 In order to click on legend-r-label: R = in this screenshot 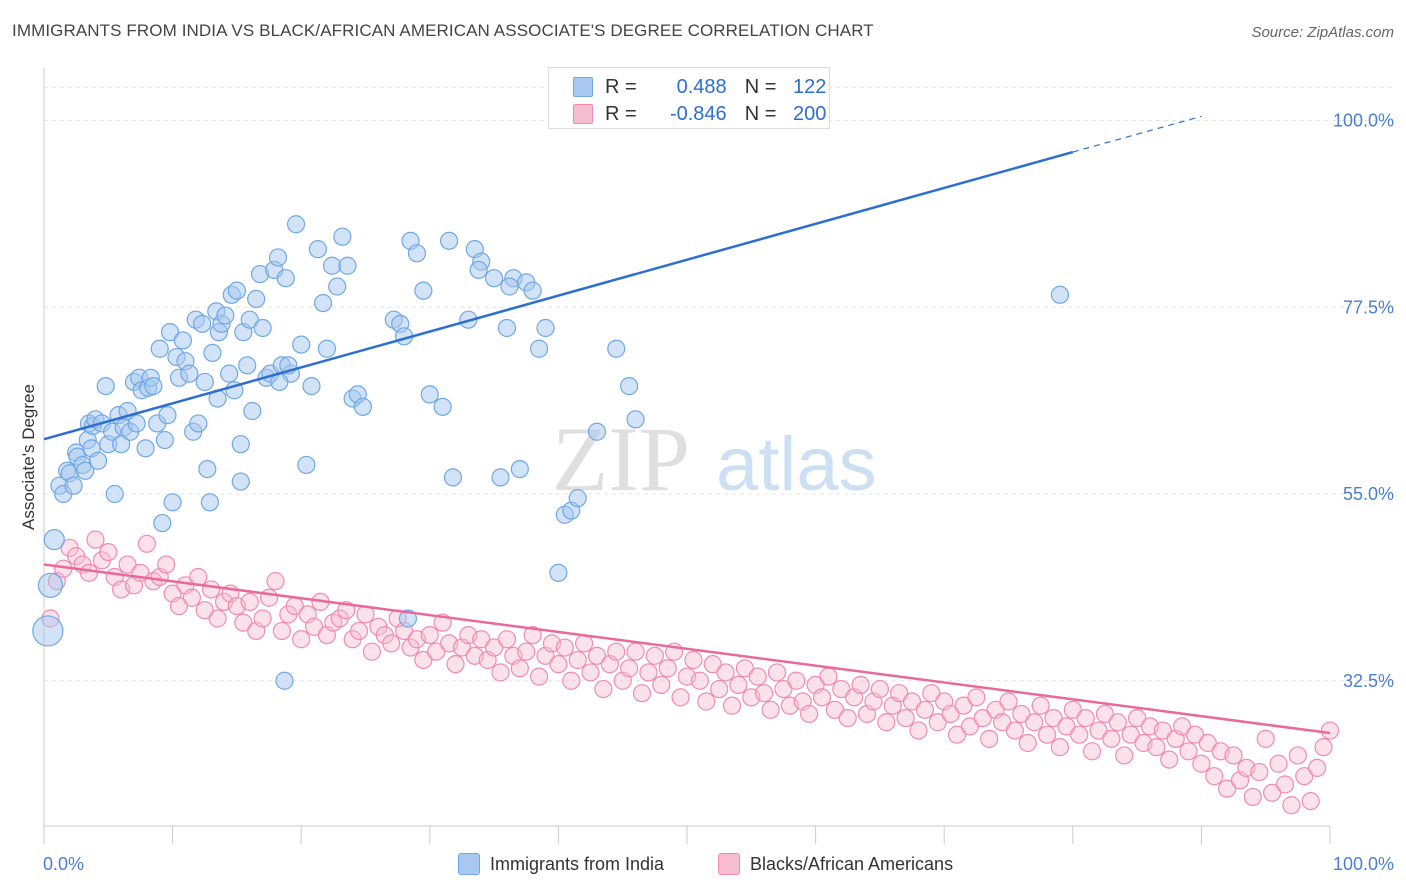, I will do `click(621, 113)`.